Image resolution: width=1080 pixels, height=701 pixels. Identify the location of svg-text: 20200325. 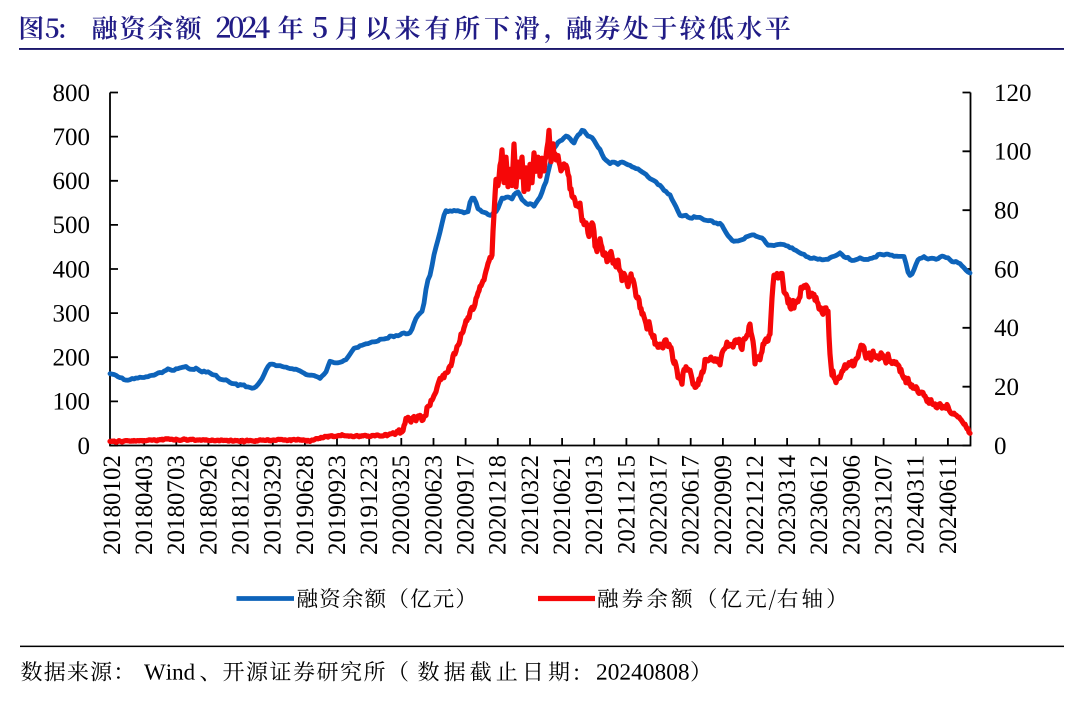
(401, 505).